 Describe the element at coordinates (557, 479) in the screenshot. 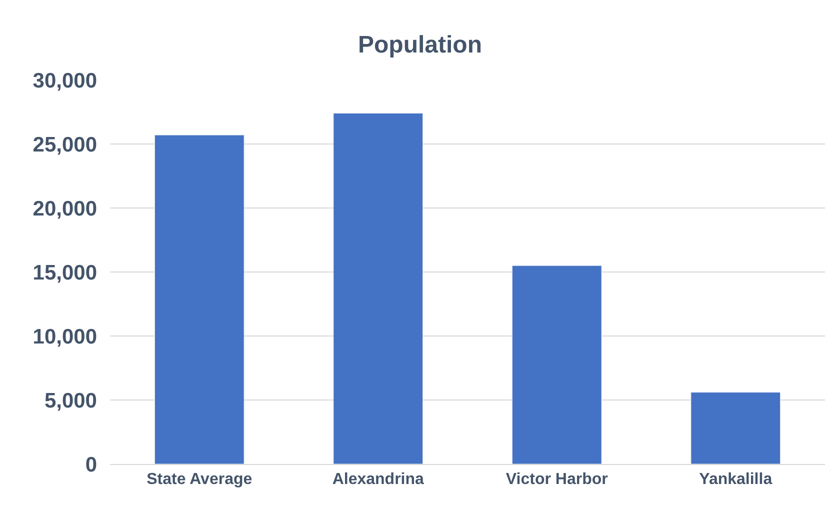

I see `x-tick-label: Victor Harbor` at that location.